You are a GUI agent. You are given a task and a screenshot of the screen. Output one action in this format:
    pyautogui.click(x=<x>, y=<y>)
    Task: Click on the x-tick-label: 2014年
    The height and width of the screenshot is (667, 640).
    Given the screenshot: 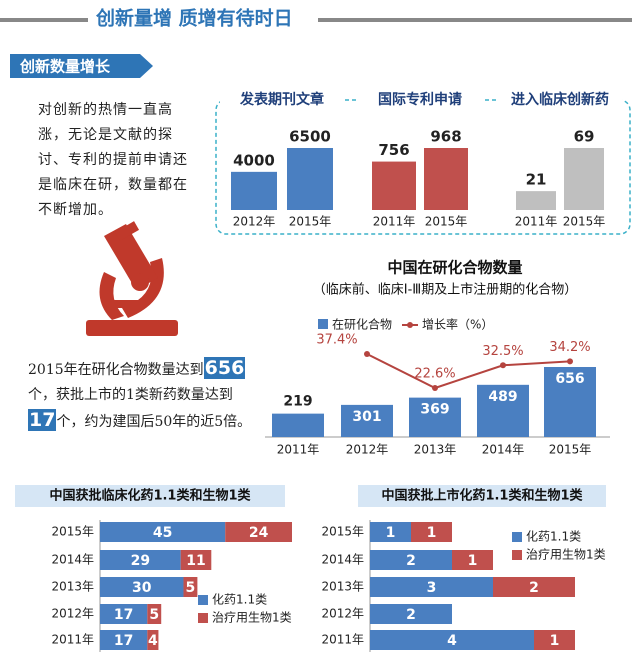 What is the action you would take?
    pyautogui.click(x=503, y=450)
    